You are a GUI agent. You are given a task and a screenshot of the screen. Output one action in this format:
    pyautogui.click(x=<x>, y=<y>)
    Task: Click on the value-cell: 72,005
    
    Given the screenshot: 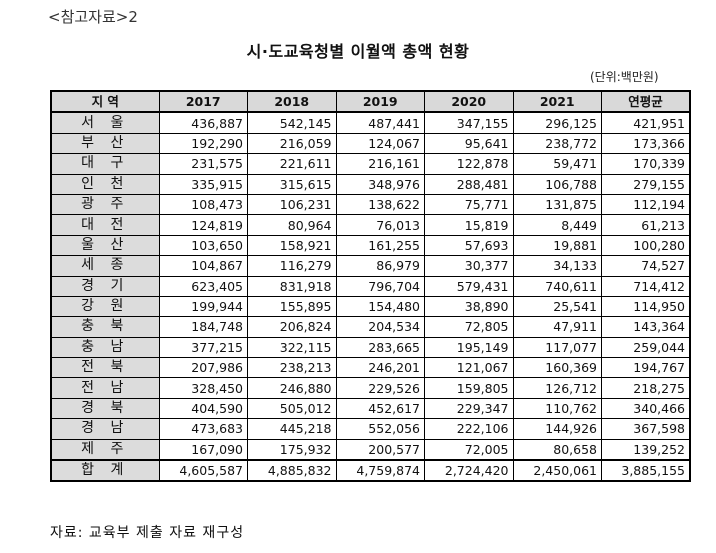 What is the action you would take?
    pyautogui.click(x=469, y=449)
    